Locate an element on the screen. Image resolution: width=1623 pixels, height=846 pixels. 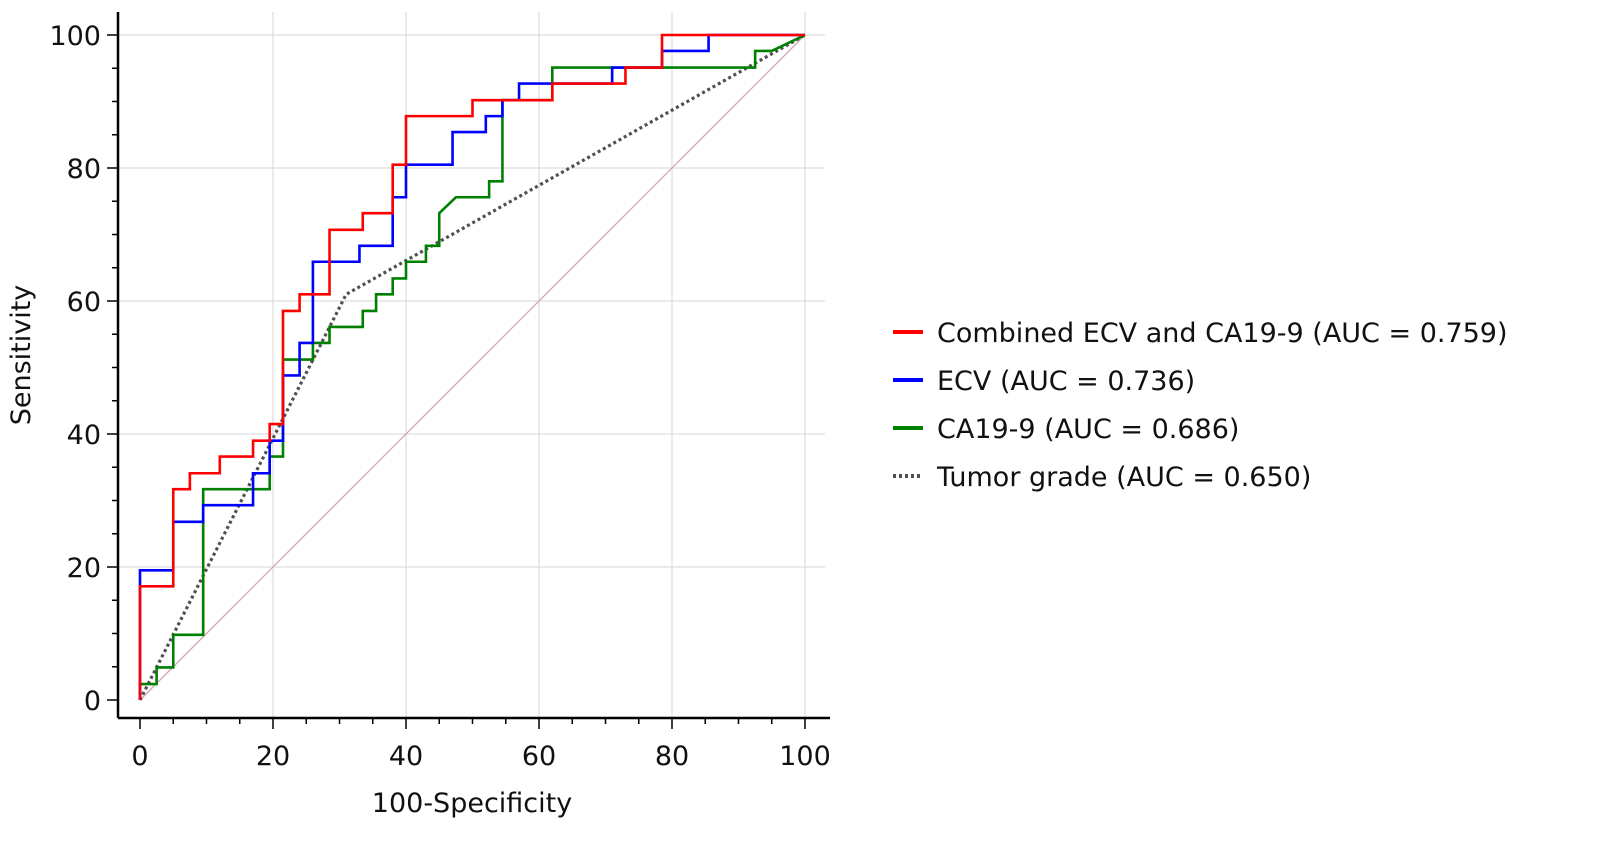
legend-label-2: ECV (AUC = 0.736) is located at coordinates (1066, 381).